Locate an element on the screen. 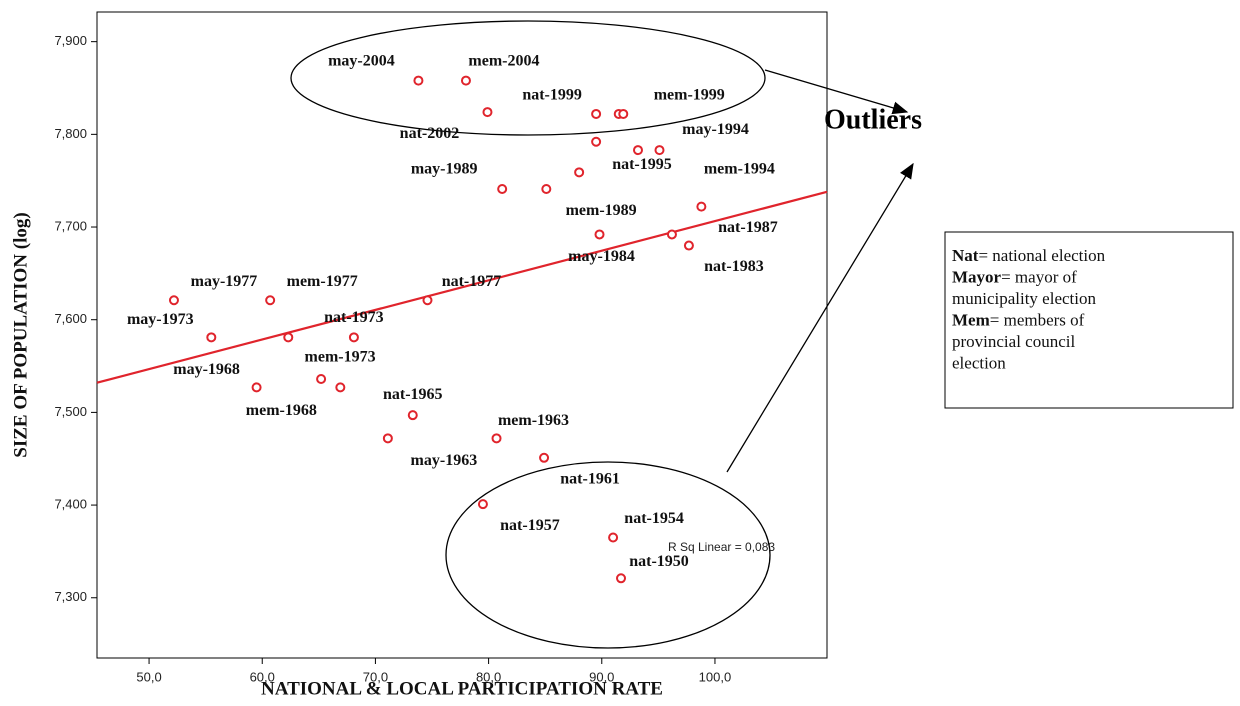 This screenshot has height=706, width=1240. y-axis-label: SIZE OF POPULATION (log) is located at coordinates (20, 334).